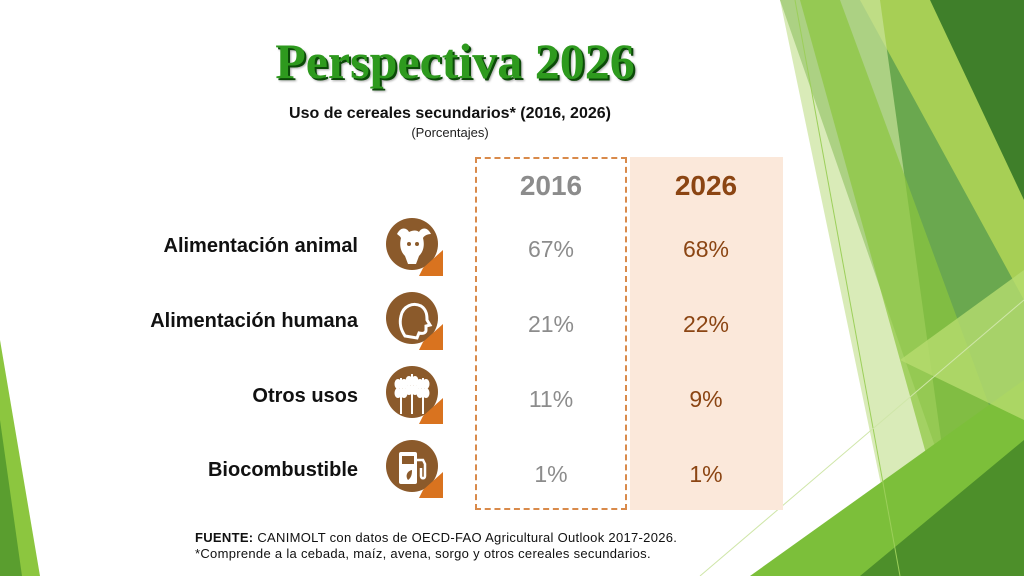  Describe the element at coordinates (414, 395) in the screenshot. I see `wheat-icon` at that location.